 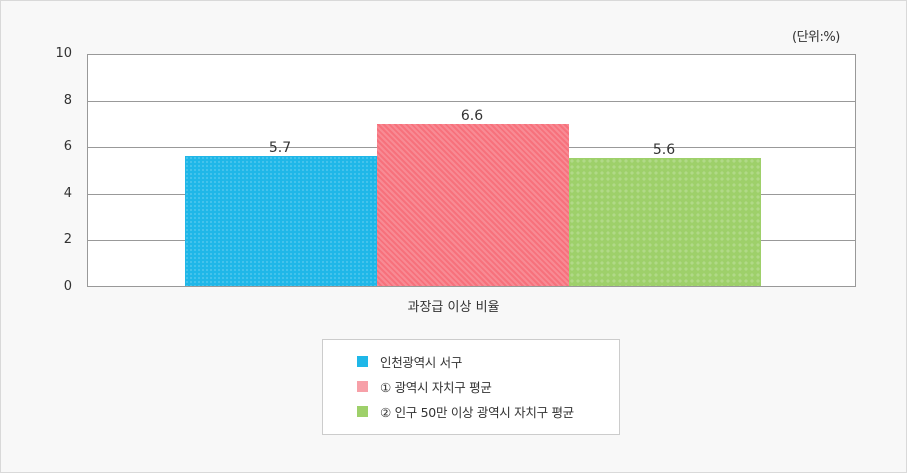 I want to click on legend-swatch-blue, so click(x=362, y=361).